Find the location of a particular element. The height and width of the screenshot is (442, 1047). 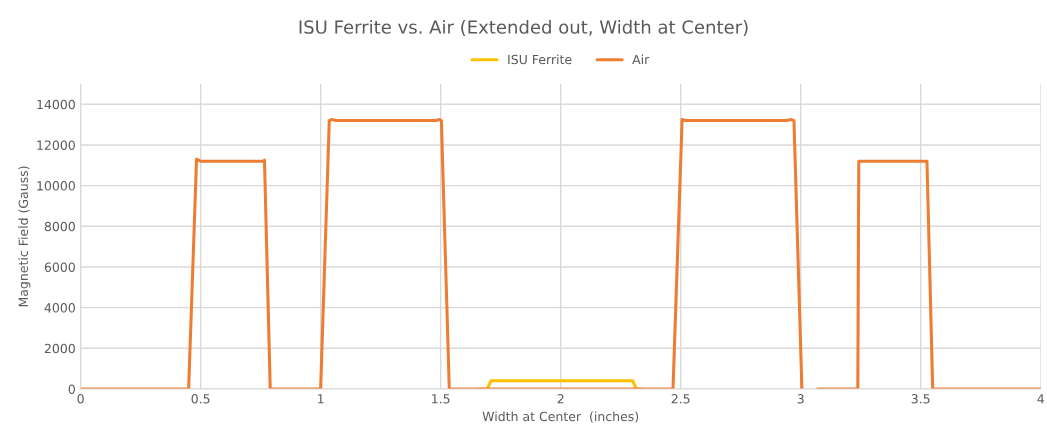

x-tick-label: 3 is located at coordinates (800, 399).